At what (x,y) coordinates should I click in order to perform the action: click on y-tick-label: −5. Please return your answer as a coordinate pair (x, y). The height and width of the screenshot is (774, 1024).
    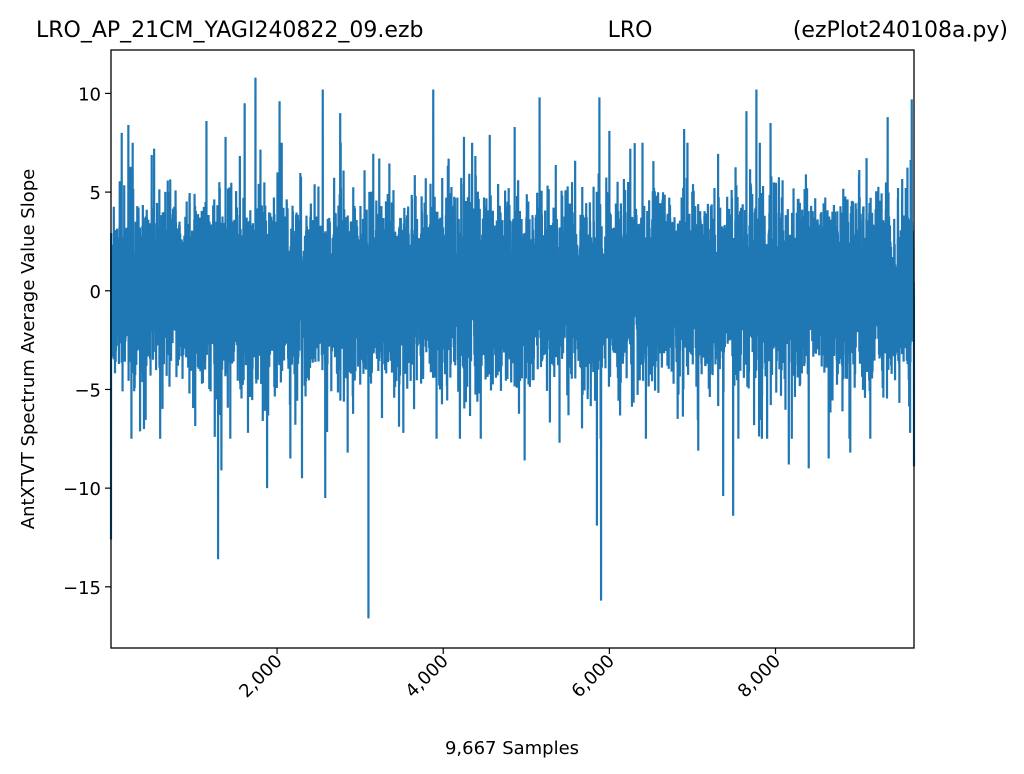
    Looking at the image, I should click on (87, 390).